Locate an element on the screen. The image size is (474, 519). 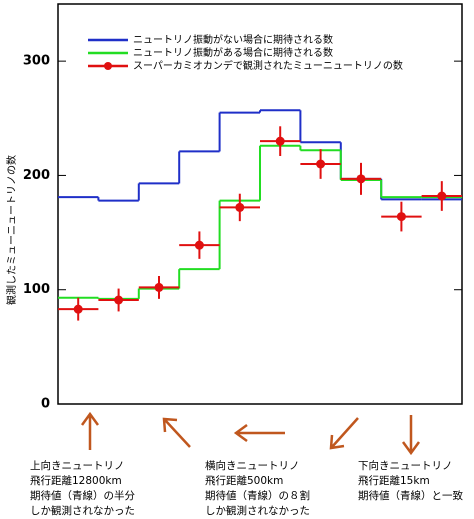
annotation-line: 上向きニュートリノ is located at coordinates (77, 465).